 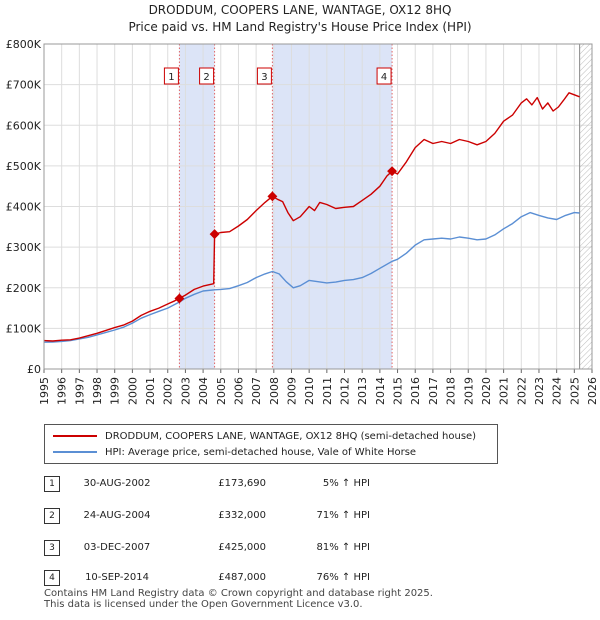 What do you see at coordinates (242, 547) in the screenshot?
I see `transaction-price: £425,000` at bounding box center [242, 547].